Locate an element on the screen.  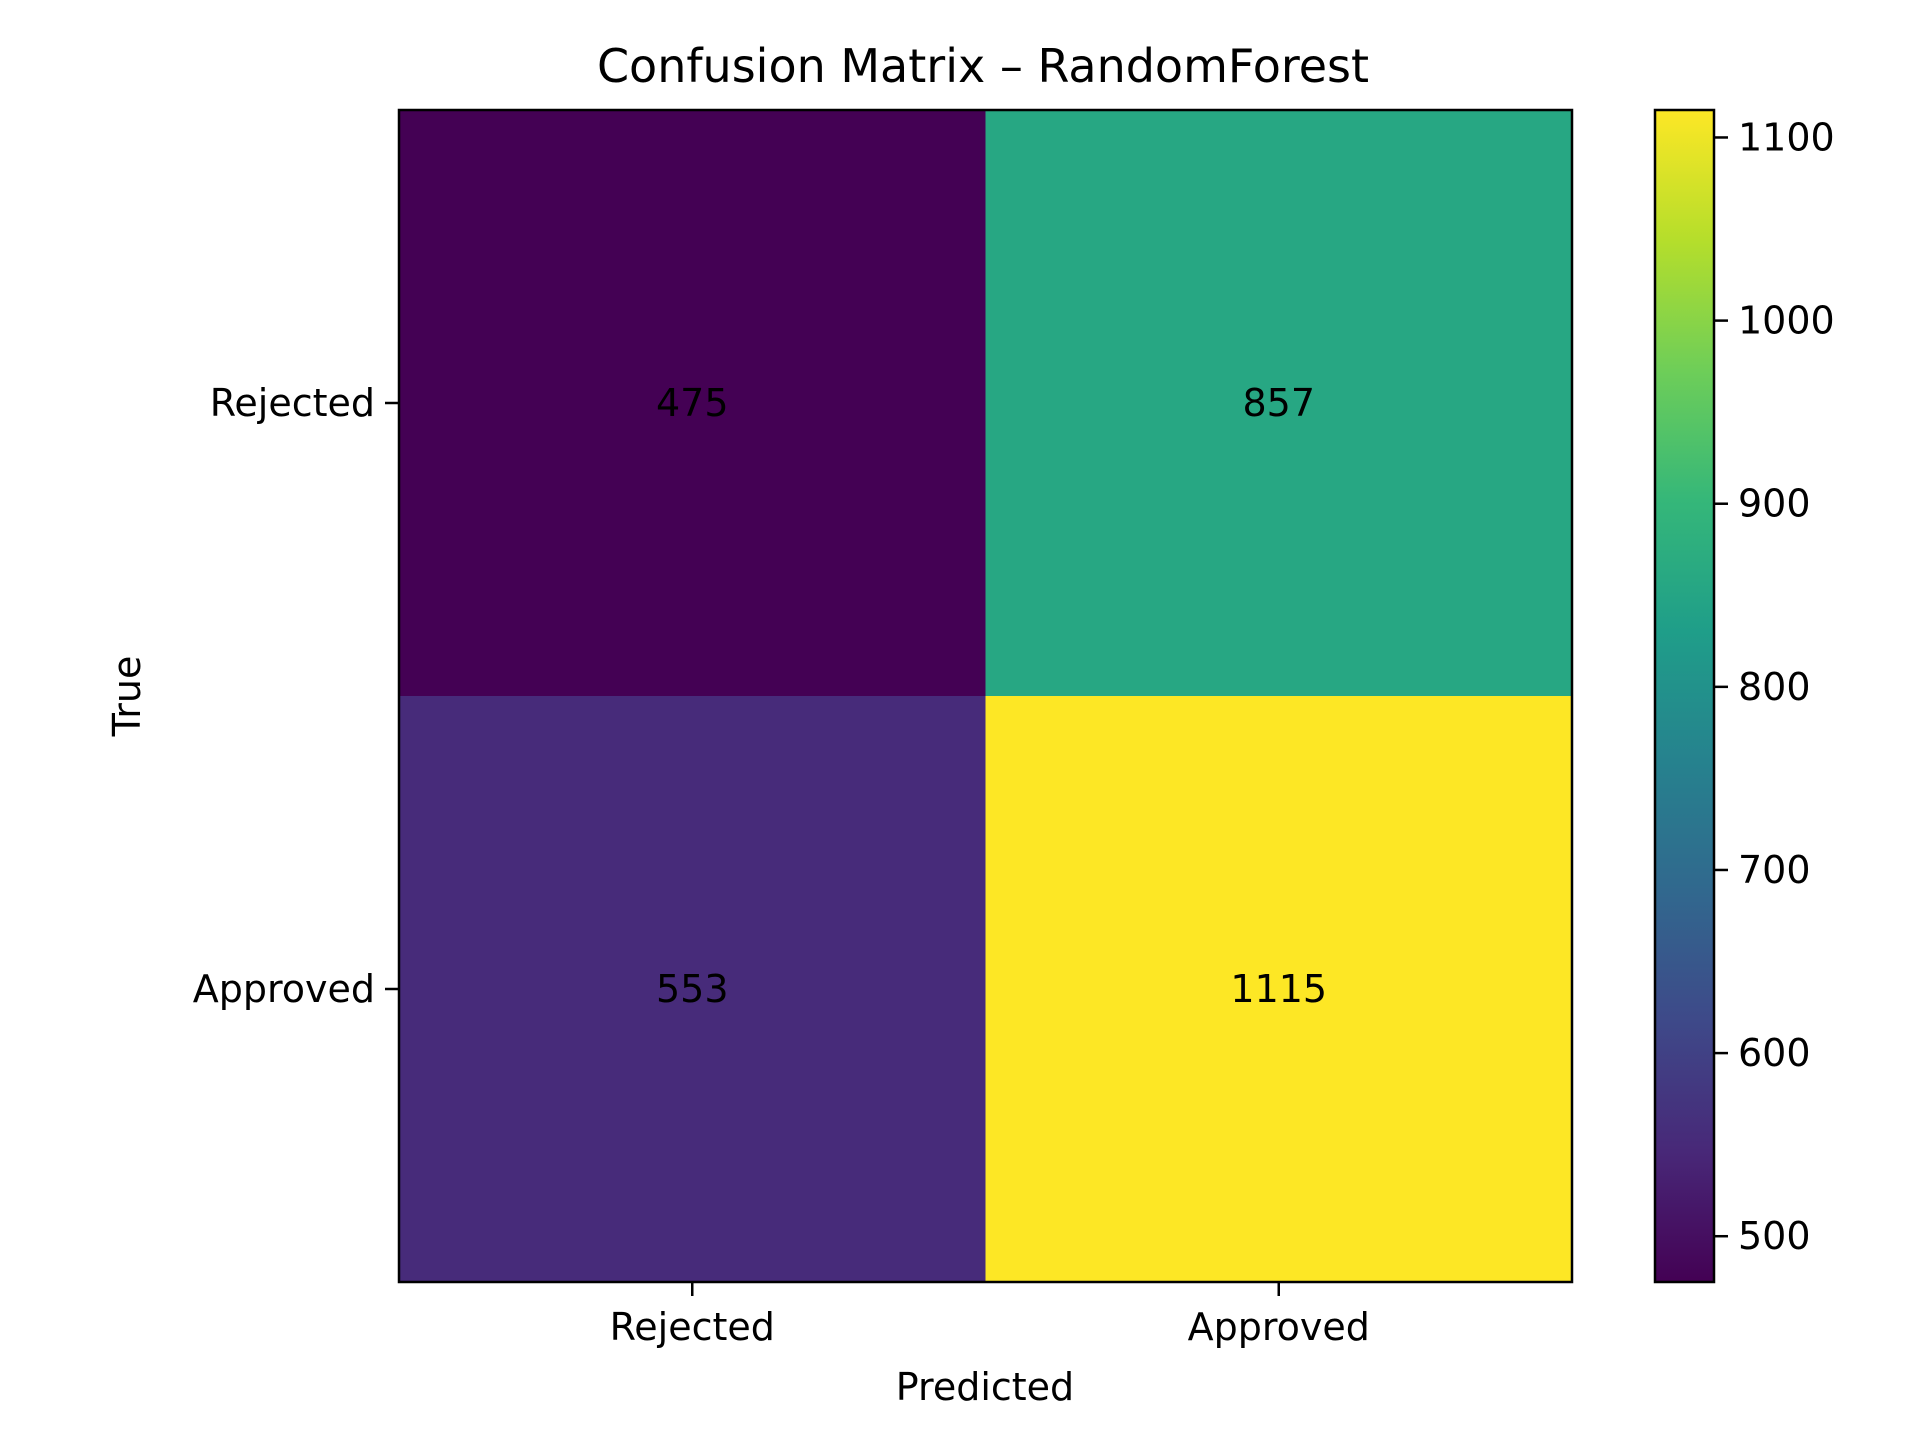
colorbar-ticks: 500 600 700 800 900 1000 1100 is located at coordinates (1774, 686).